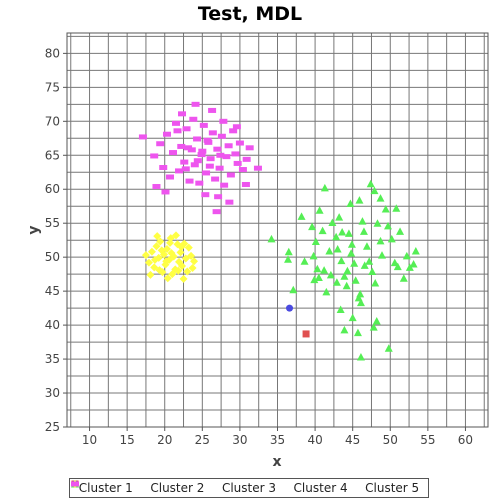 The height and width of the screenshot is (500, 500). I want to click on legend-marker-shape, so click(75, 484).